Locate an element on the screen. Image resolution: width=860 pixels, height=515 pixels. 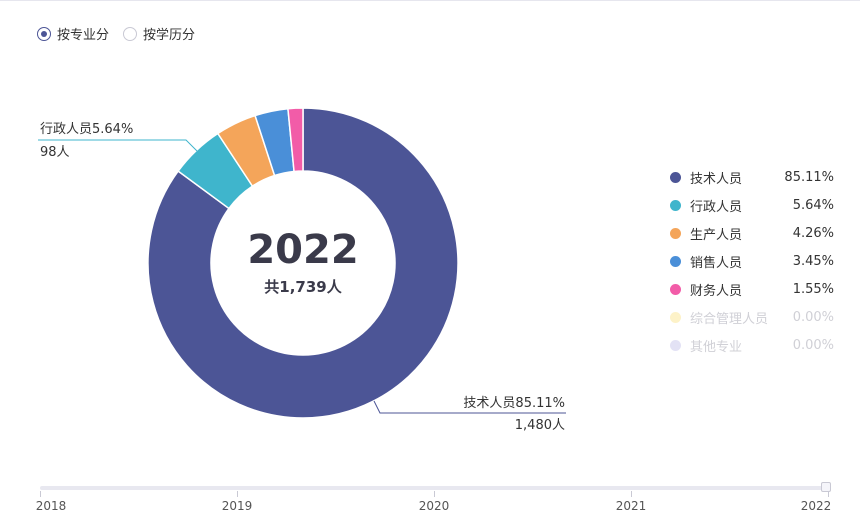
center-year-label: 2022 is located at coordinates (302, 250).